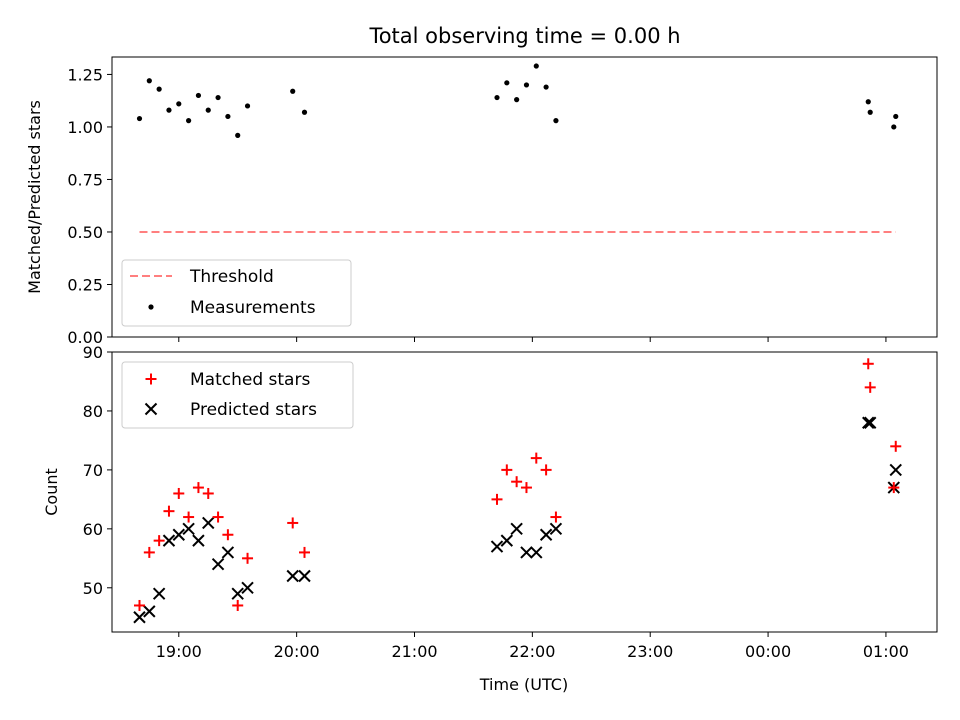 The width and height of the screenshot is (960, 720). Describe the element at coordinates (532, 651) in the screenshot. I see `bottom-xtick-label: 22:00` at that location.